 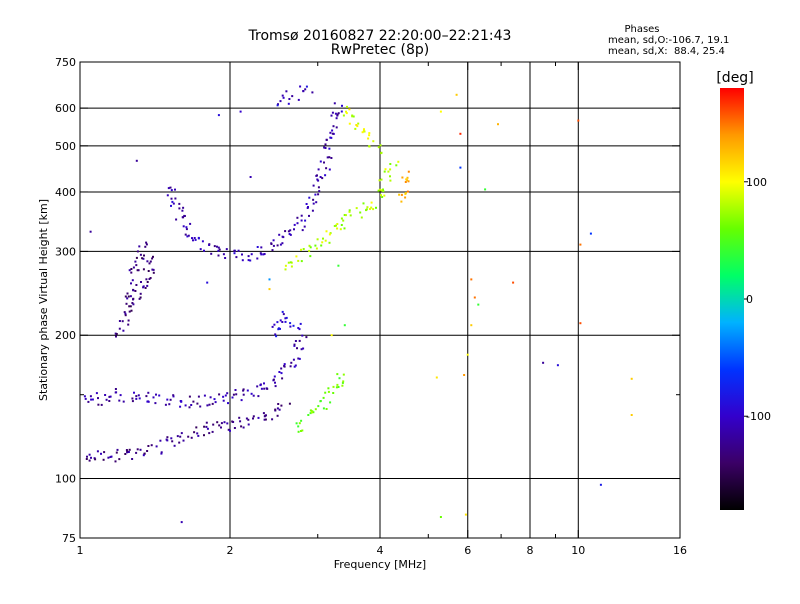 I want to click on x-tick-label: 1, so click(x=80, y=550).